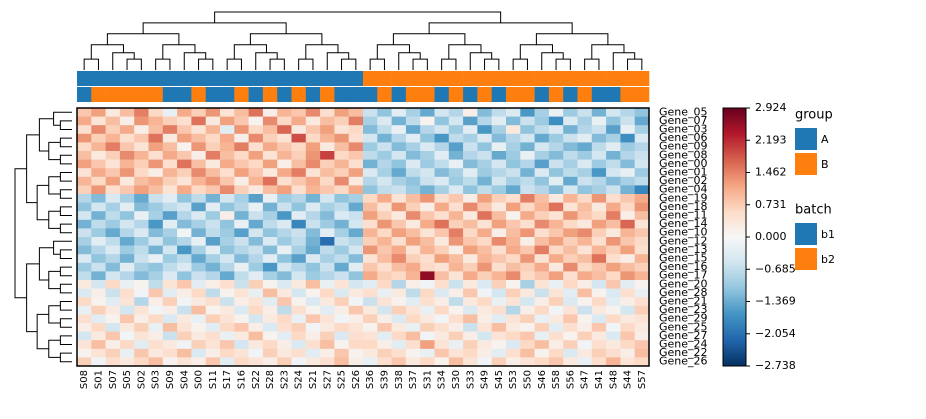  I want to click on row-label: Gene_20, so click(683, 283).